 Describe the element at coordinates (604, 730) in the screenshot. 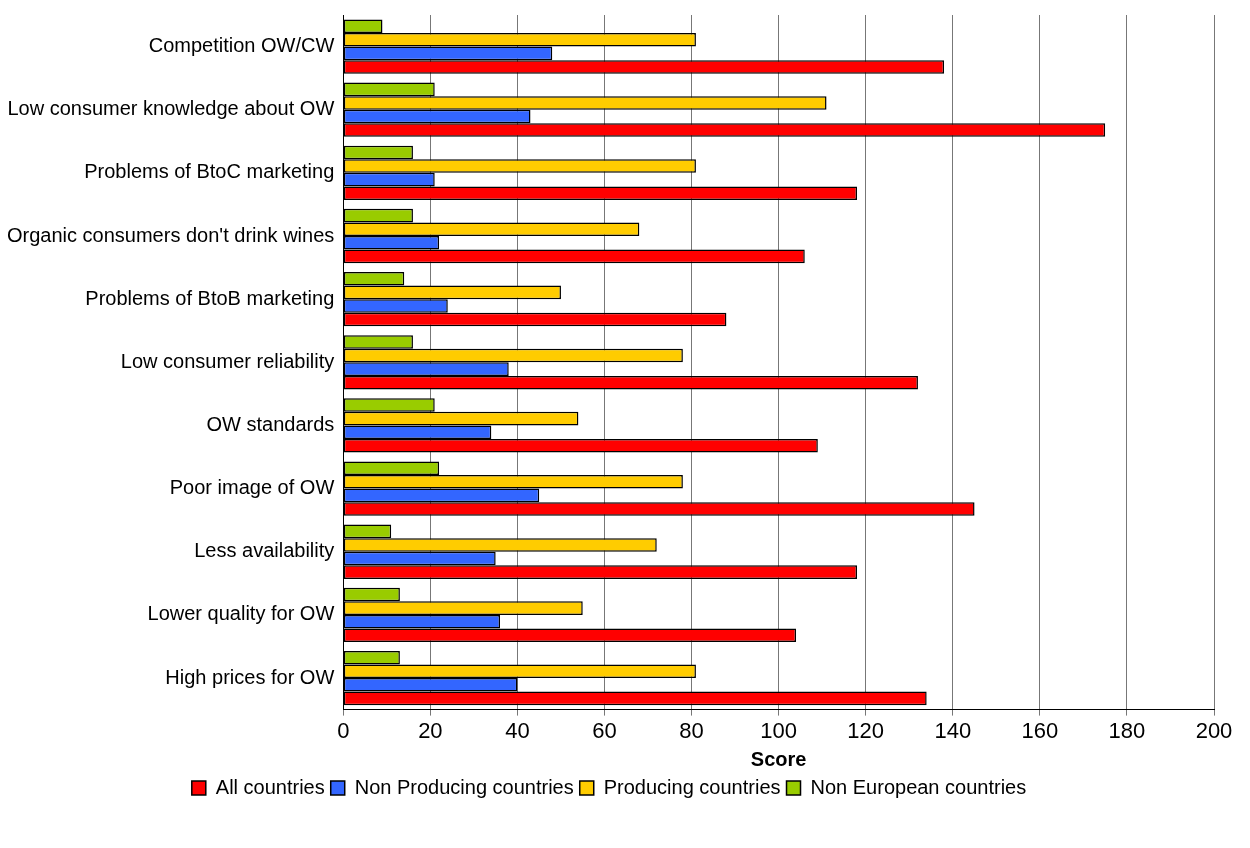

I see `x-tick-label: 60` at that location.